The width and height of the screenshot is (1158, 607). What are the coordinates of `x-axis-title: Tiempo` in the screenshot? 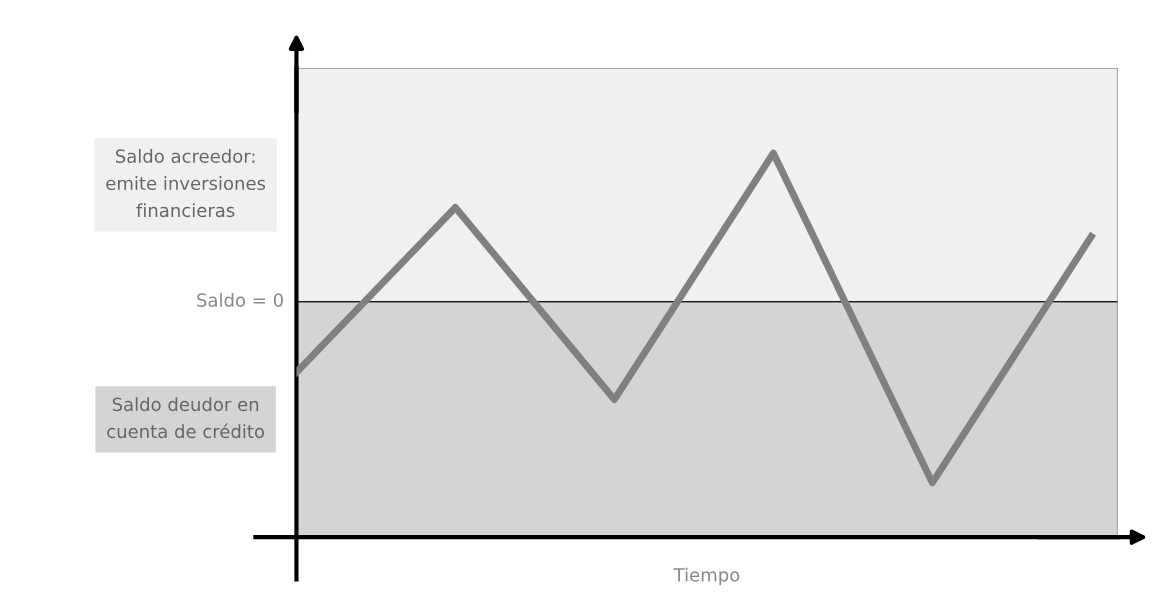 It's located at (706, 576).